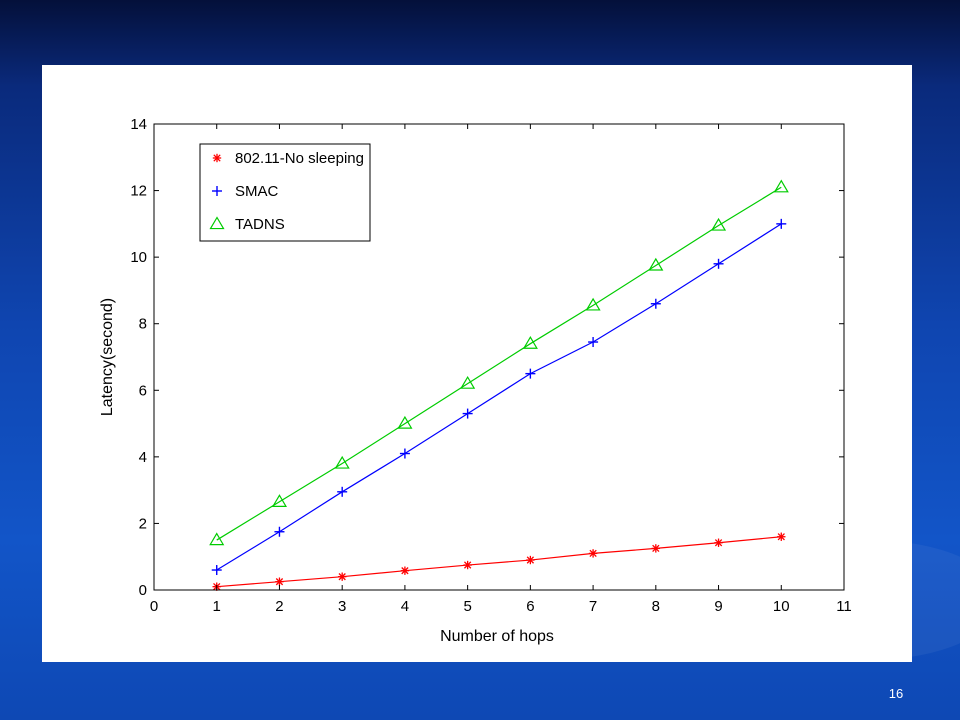 The height and width of the screenshot is (720, 960). What do you see at coordinates (467, 606) in the screenshot?
I see `x-tick-label: 5` at bounding box center [467, 606].